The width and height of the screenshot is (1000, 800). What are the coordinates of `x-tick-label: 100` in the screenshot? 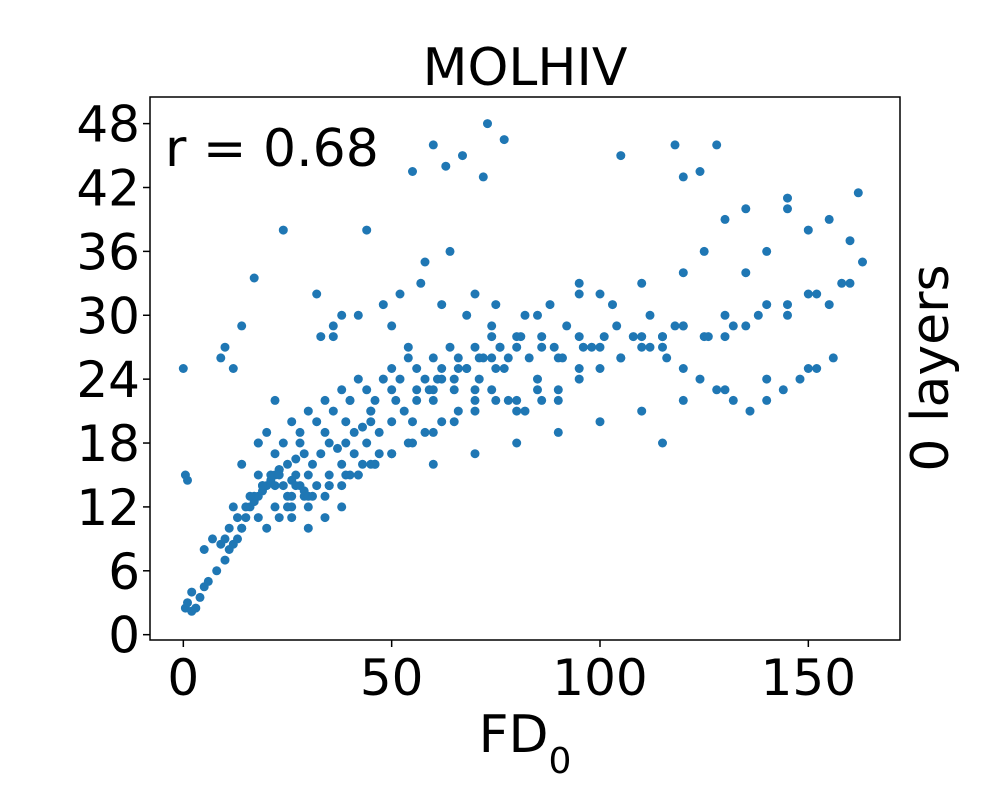 It's located at (599, 678).